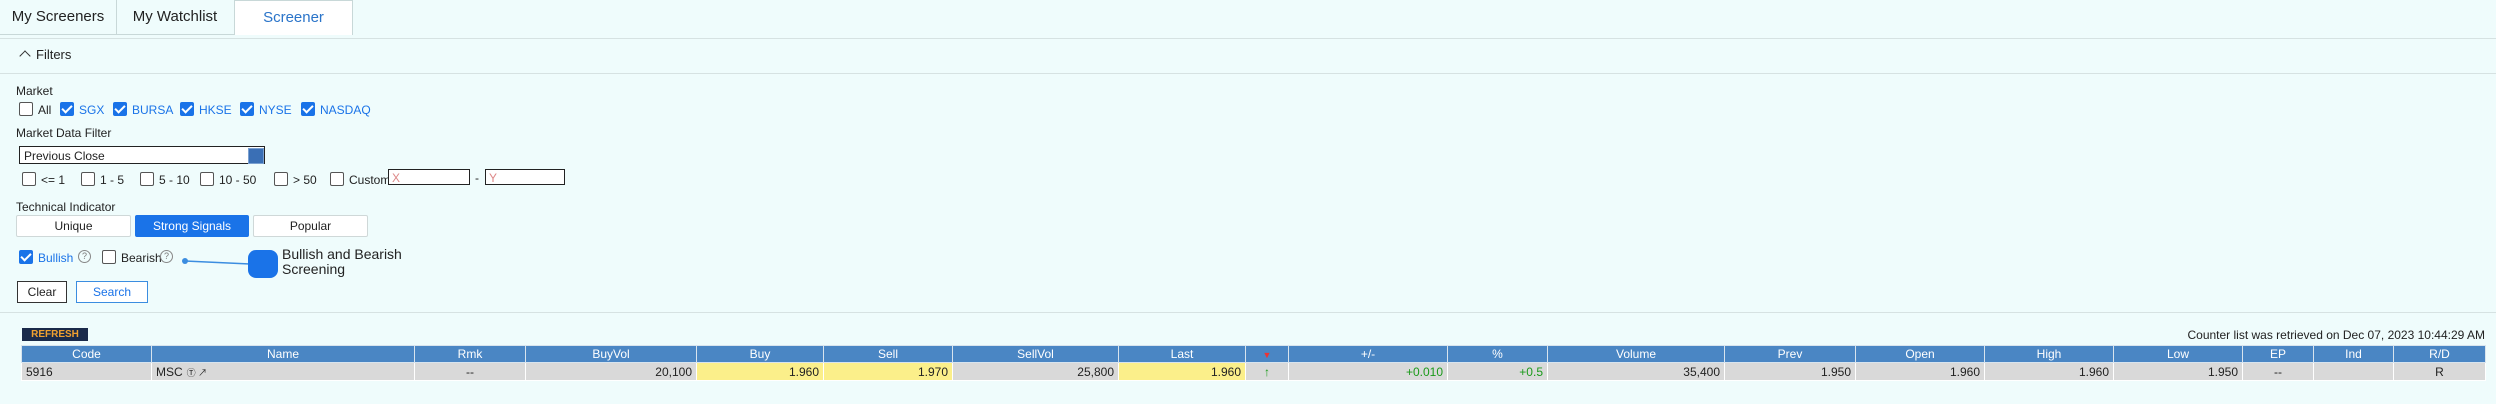  I want to click on range-option: > 50, so click(295, 179).